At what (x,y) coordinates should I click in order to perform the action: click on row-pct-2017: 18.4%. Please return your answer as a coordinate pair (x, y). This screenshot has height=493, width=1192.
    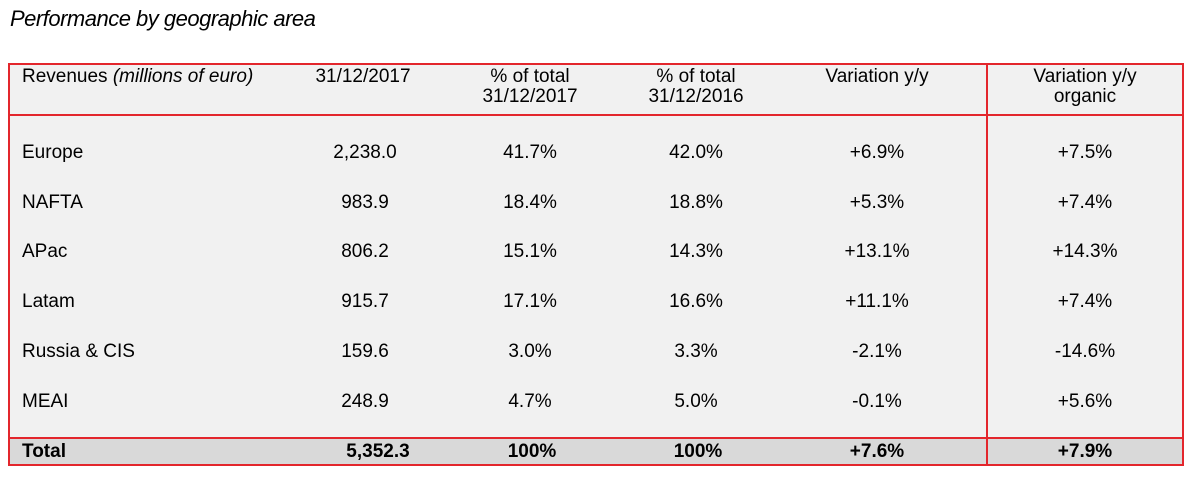
    Looking at the image, I should click on (530, 202).